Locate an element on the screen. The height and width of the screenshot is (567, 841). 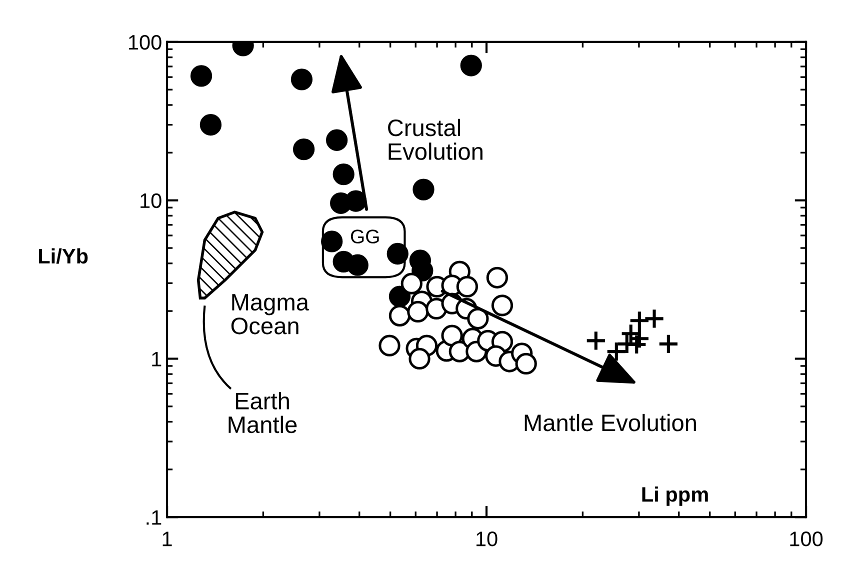
x-tick-label: 10 is located at coordinates (487, 539).